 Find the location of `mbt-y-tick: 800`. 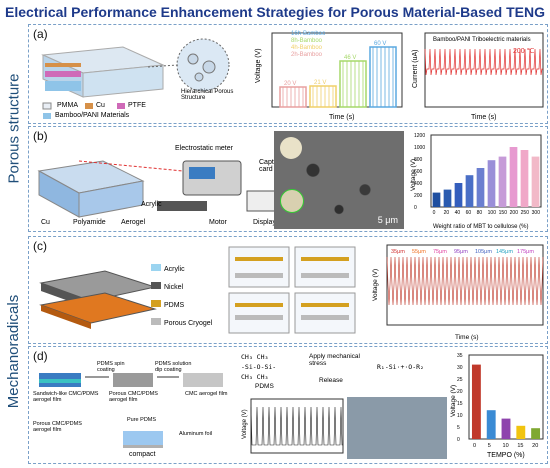

mbt-y-tick: 800 is located at coordinates (418, 160).